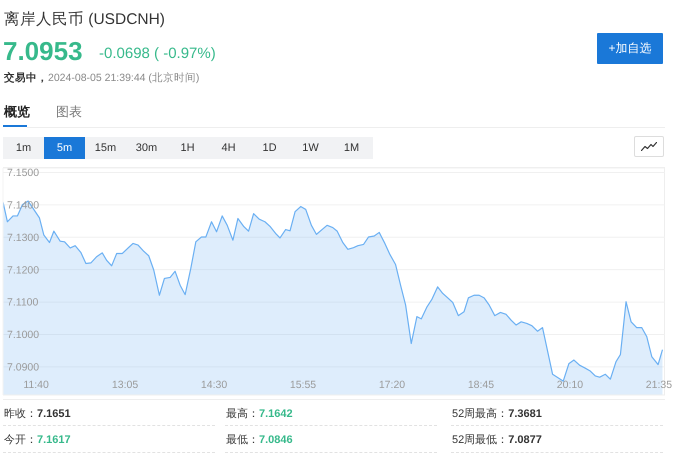  I want to click on text: 52周最低：7.0877, so click(497, 440).